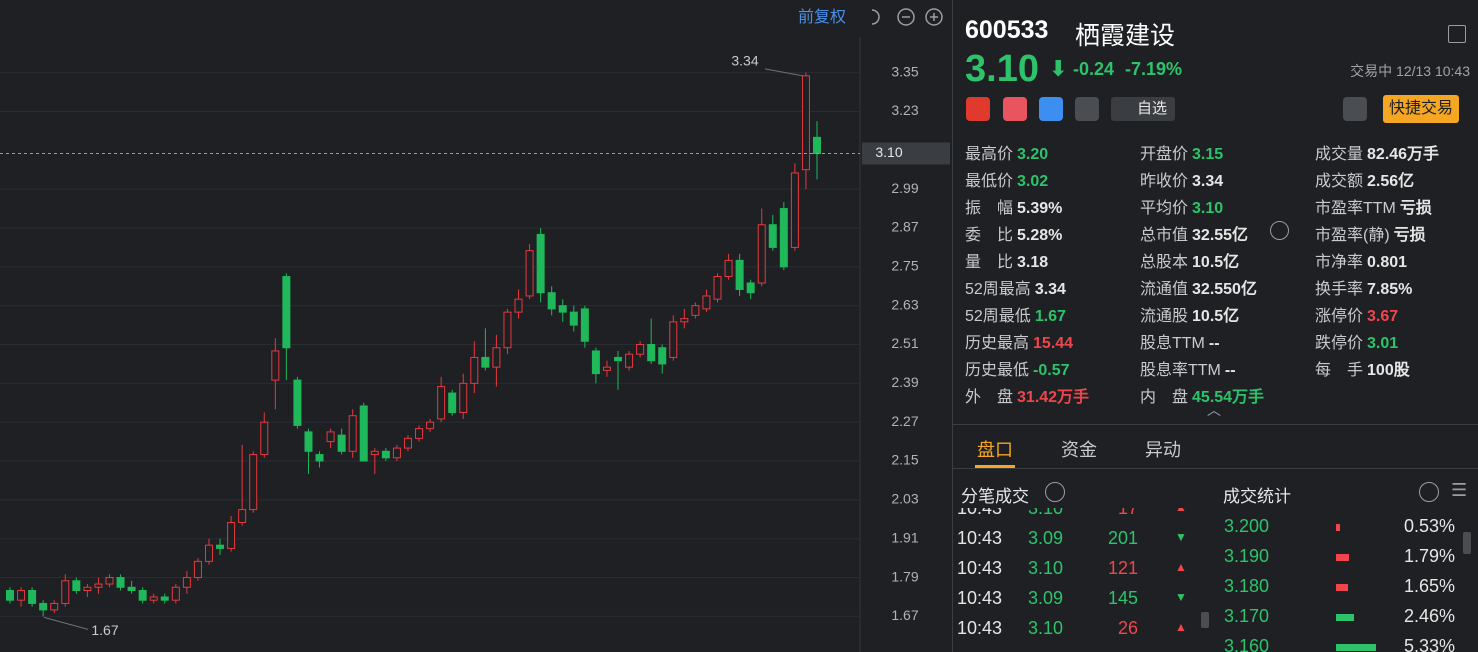 Image resolution: width=1478 pixels, height=652 pixels. I want to click on reset-icon, so click(875, 17).